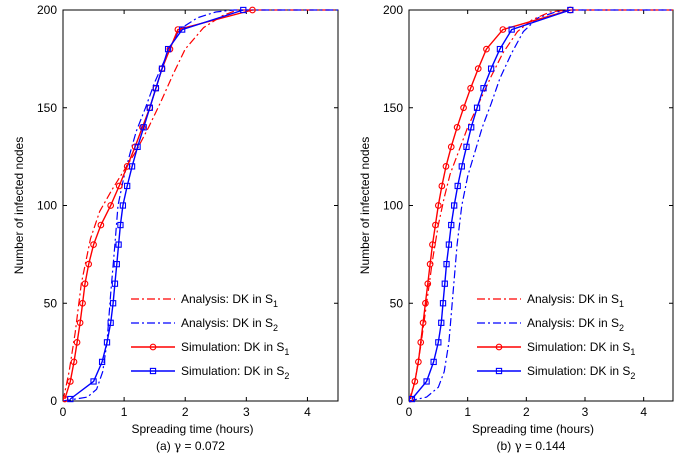  I want to click on panel-caption: (b) γ = 0.144, so click(531, 446).